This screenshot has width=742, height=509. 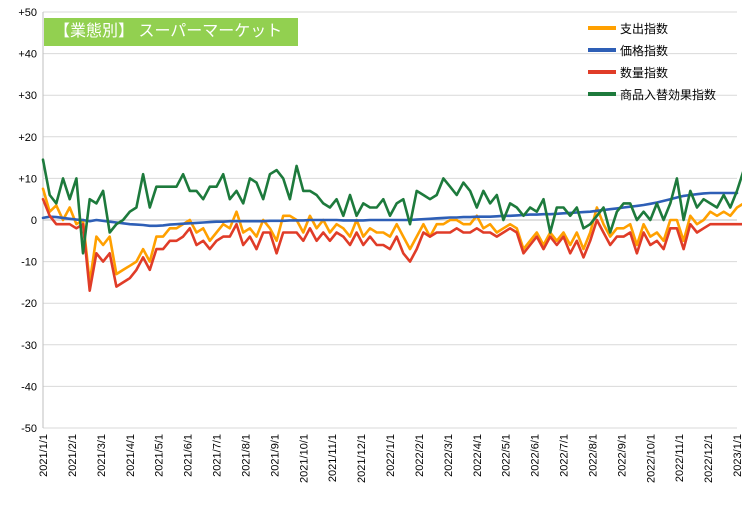 What do you see at coordinates (644, 72) in the screenshot?
I see `legend-label-quantity: 数量指数` at bounding box center [644, 72].